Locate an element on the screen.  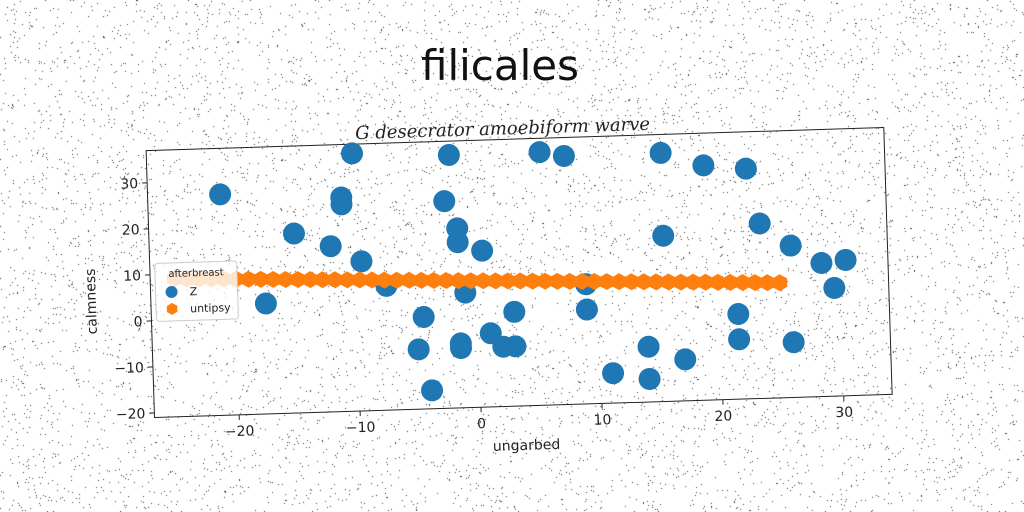
legend-label-z: Z is located at coordinates (193, 291).